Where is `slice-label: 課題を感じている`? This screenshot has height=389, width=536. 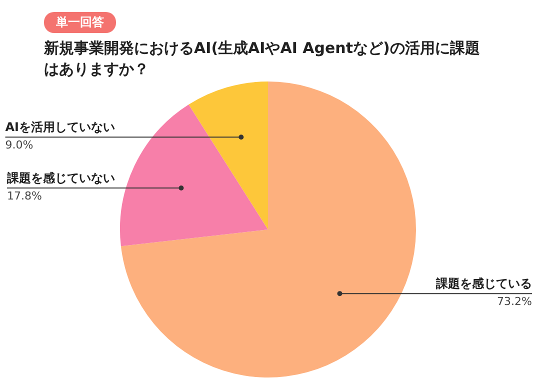
slice-label: 課題を感じている is located at coordinates (483, 283).